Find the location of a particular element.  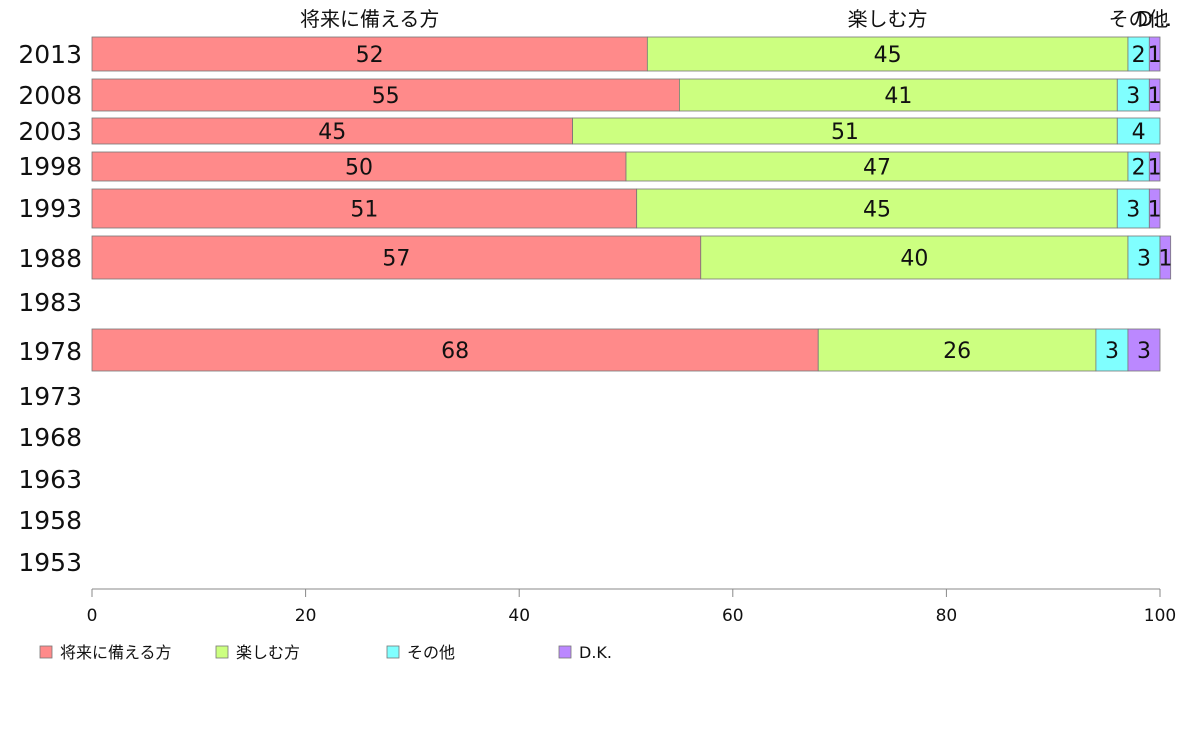

data-label: 52 is located at coordinates (370, 55).